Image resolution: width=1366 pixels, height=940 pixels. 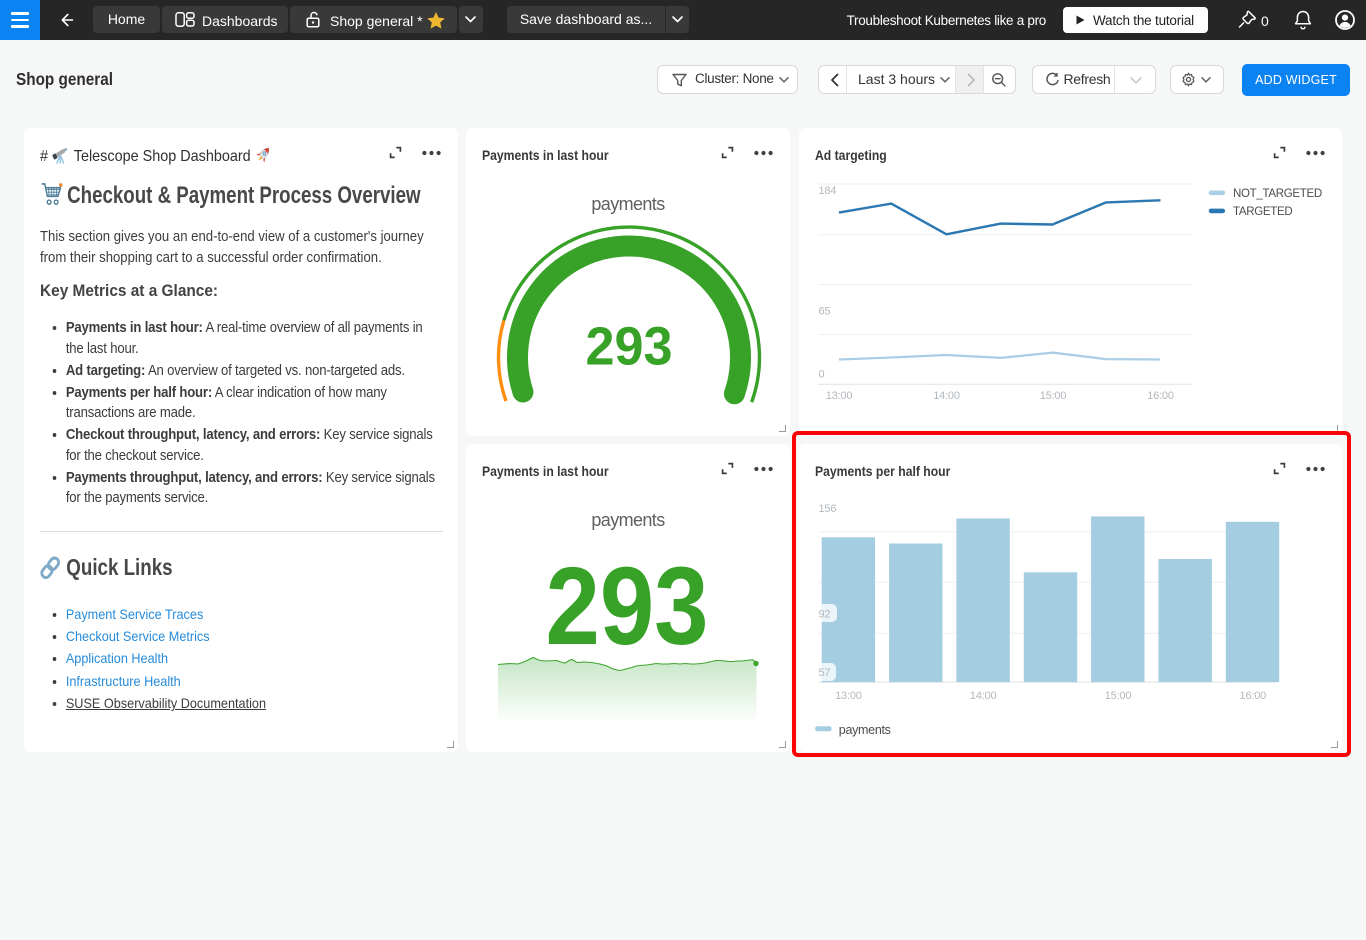 What do you see at coordinates (822, 375) in the screenshot?
I see `svg-text: 0` at bounding box center [822, 375].